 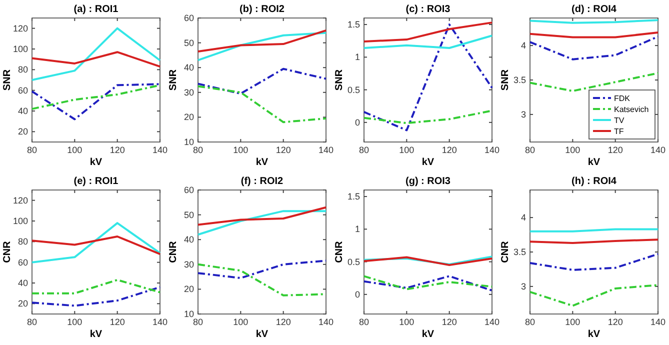 What do you see at coordinates (262, 9) in the screenshot?
I see `chart-title: (b) : ROI2` at bounding box center [262, 9].